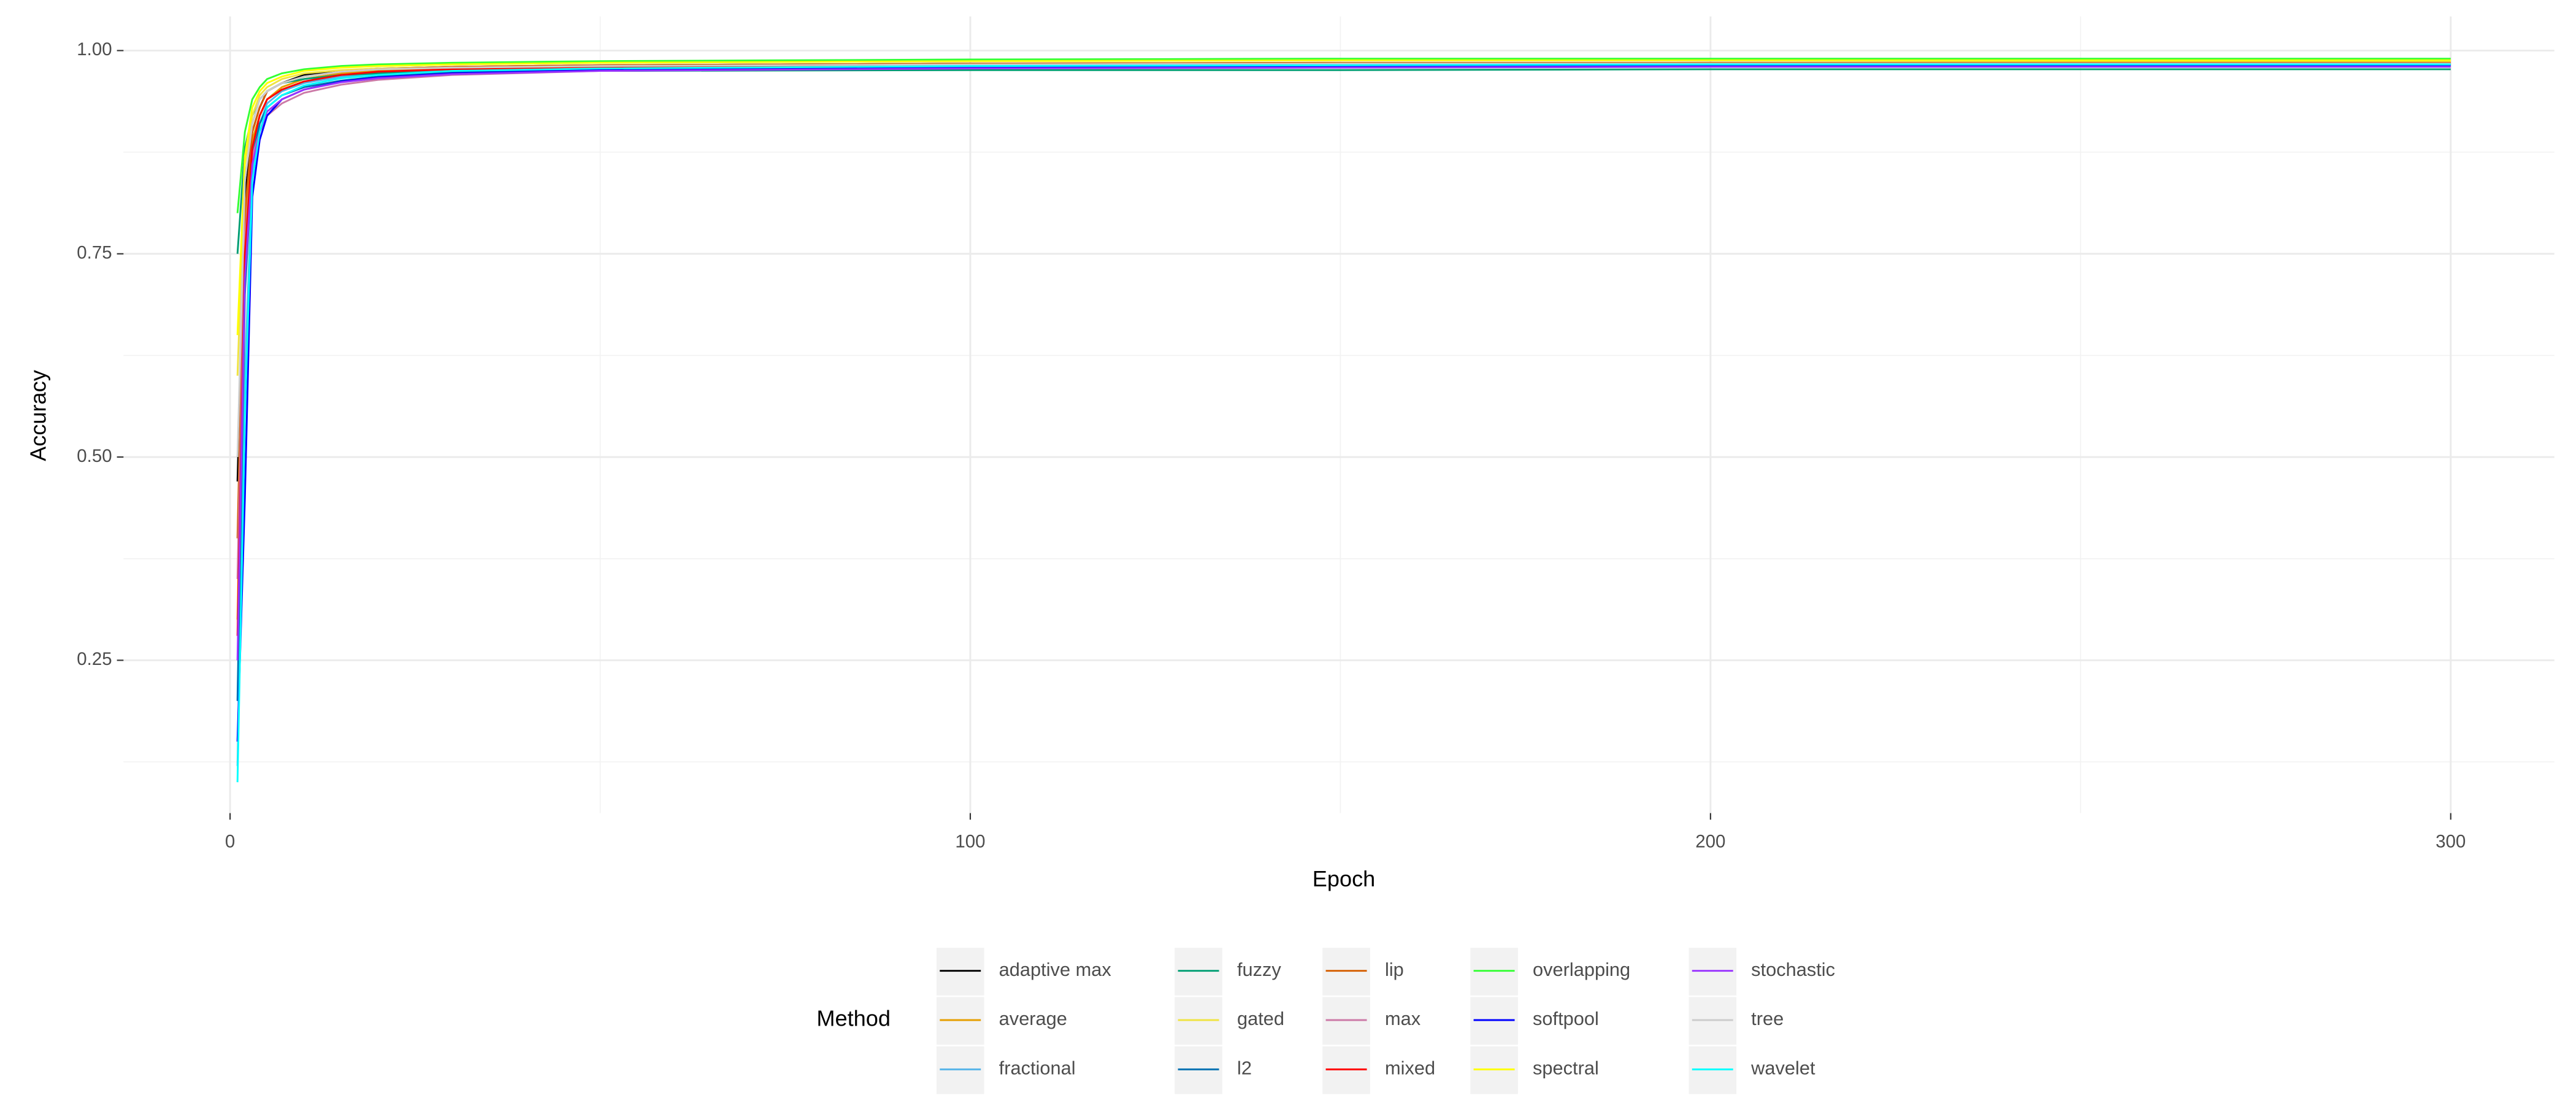  Describe the element at coordinates (1767, 1018) in the screenshot. I see `legend-label: tree` at that location.